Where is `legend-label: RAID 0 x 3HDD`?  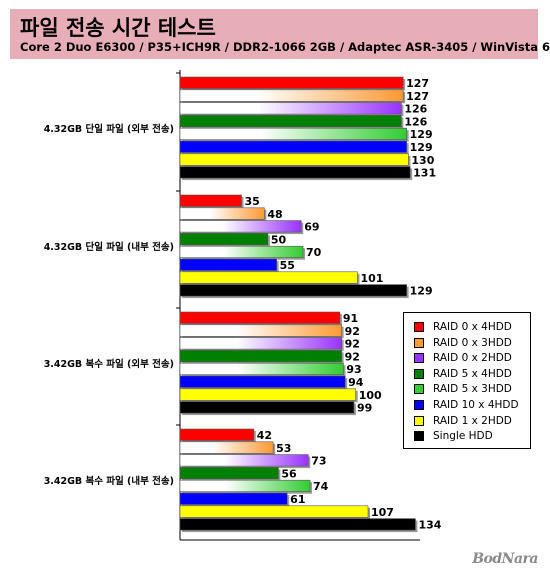 legend-label: RAID 0 x 3HDD is located at coordinates (472, 342).